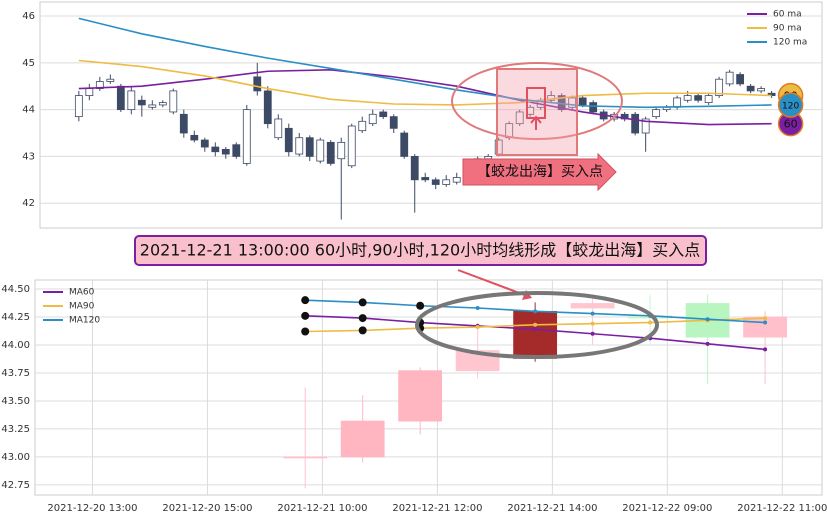  I want to click on signal-label: 【蛟龙出海】买入点, so click(540, 172).